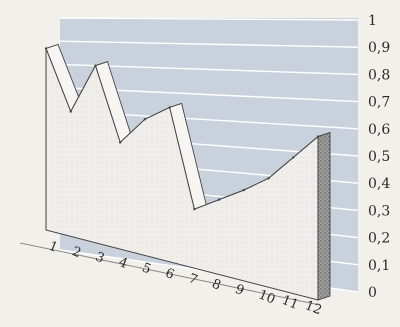 This screenshot has height=327, width=400. Describe the element at coordinates (324, 216) in the screenshot. I see `area-end-cap` at that location.